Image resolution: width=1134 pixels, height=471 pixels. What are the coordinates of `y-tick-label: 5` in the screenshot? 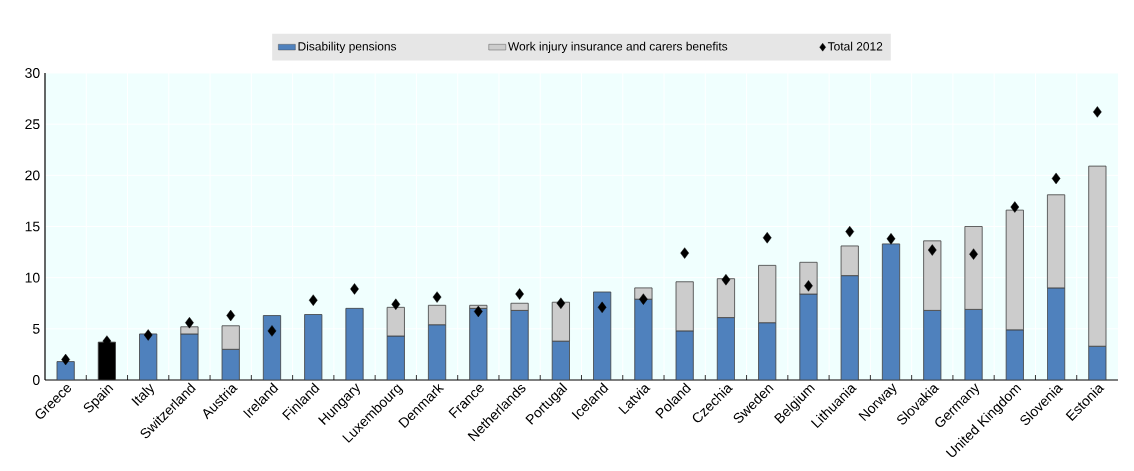 It's located at (36, 328).